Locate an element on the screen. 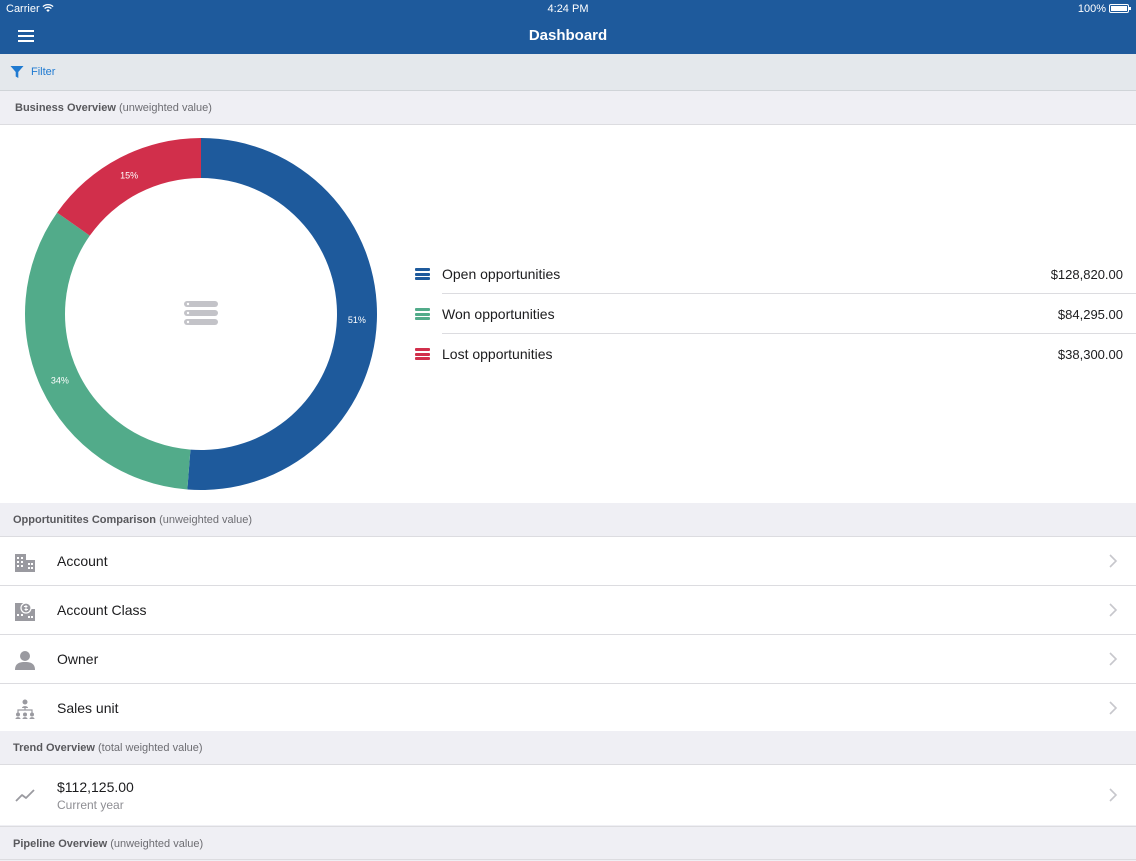 The height and width of the screenshot is (861, 1136). donut-slice-label: 15% is located at coordinates (129, 176).